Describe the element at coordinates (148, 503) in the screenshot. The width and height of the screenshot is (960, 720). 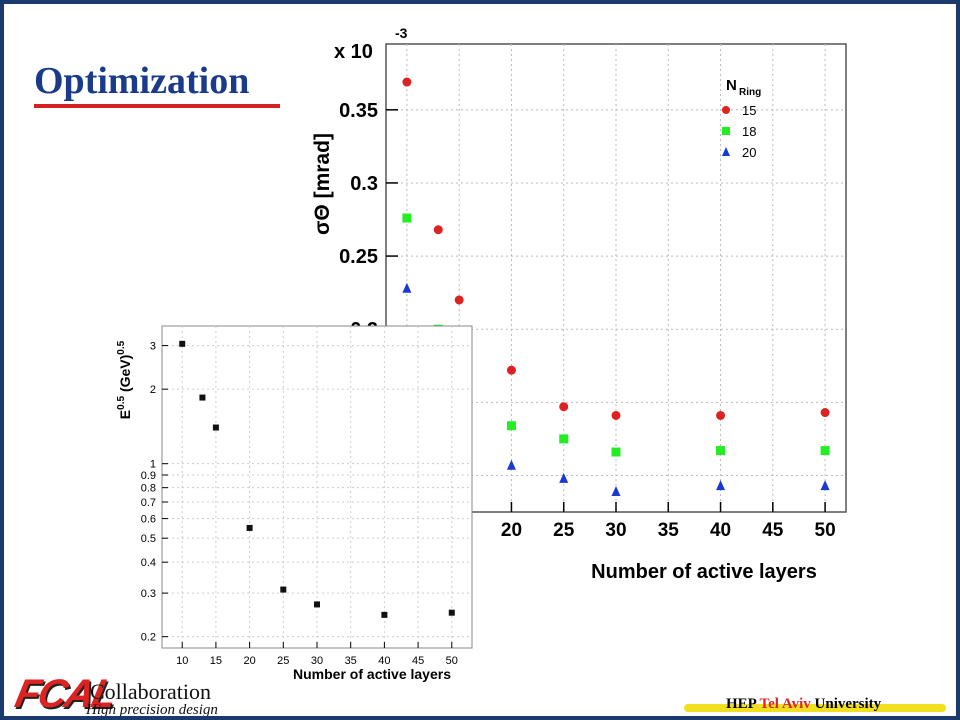
I see `inset-y-tick-label: 0.7` at that location.